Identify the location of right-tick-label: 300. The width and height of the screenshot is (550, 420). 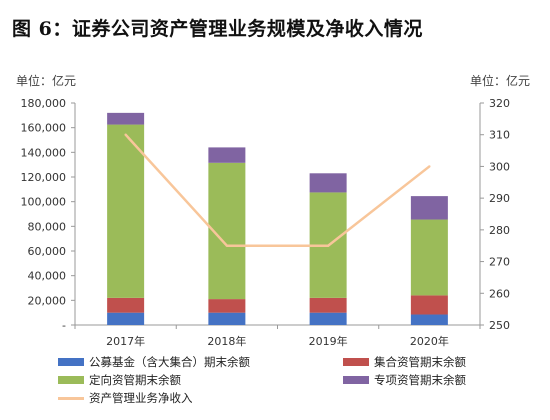
(499, 166).